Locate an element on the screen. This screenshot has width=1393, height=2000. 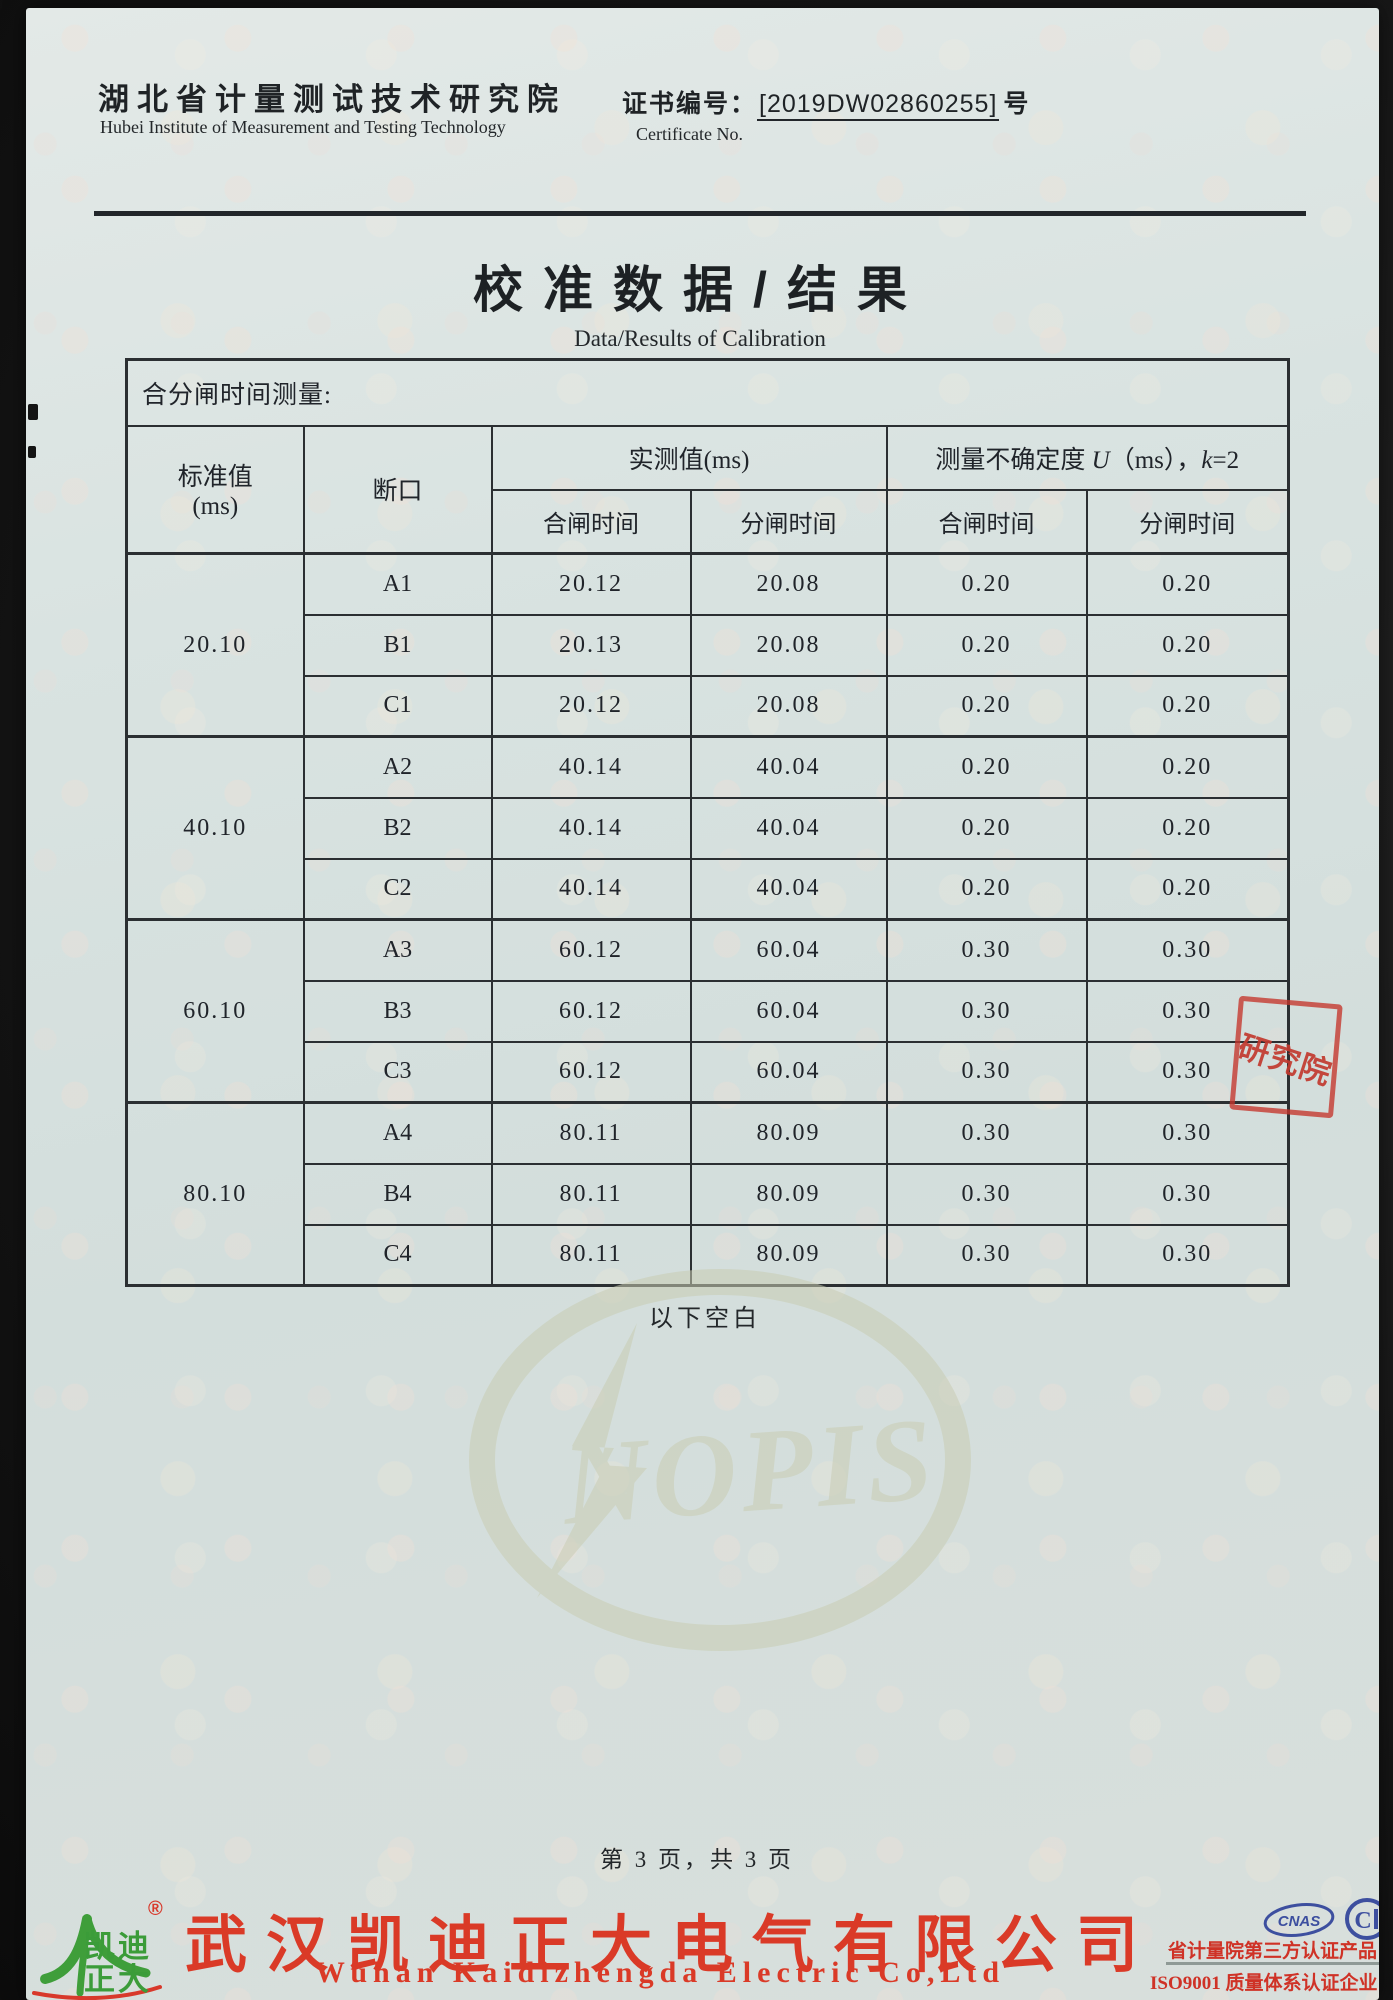
kaidi-logo-text: 凯迪 正大 is located at coordinates (118, 1963).